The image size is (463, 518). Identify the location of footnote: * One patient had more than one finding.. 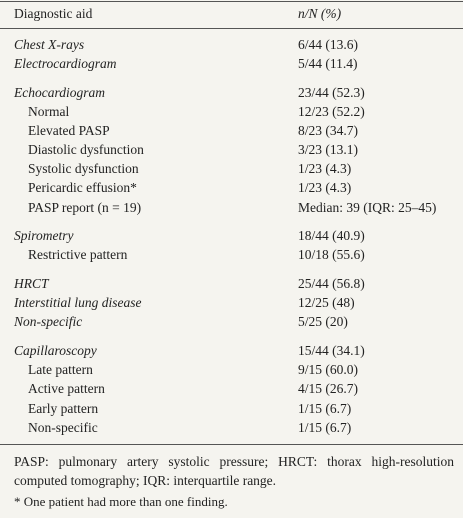
(121, 501).